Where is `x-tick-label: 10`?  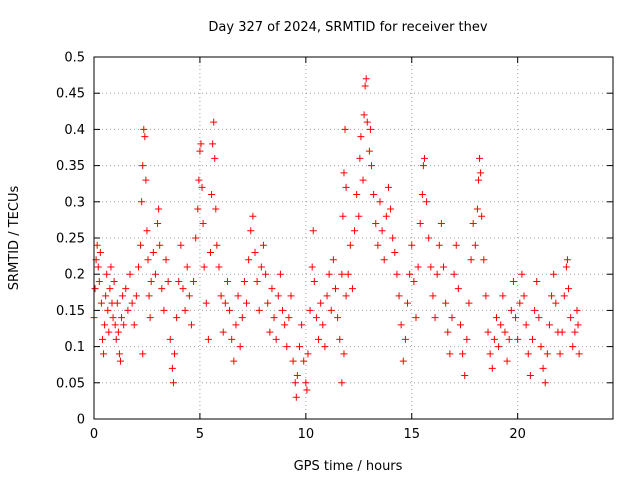
x-tick-label: 10 is located at coordinates (306, 434).